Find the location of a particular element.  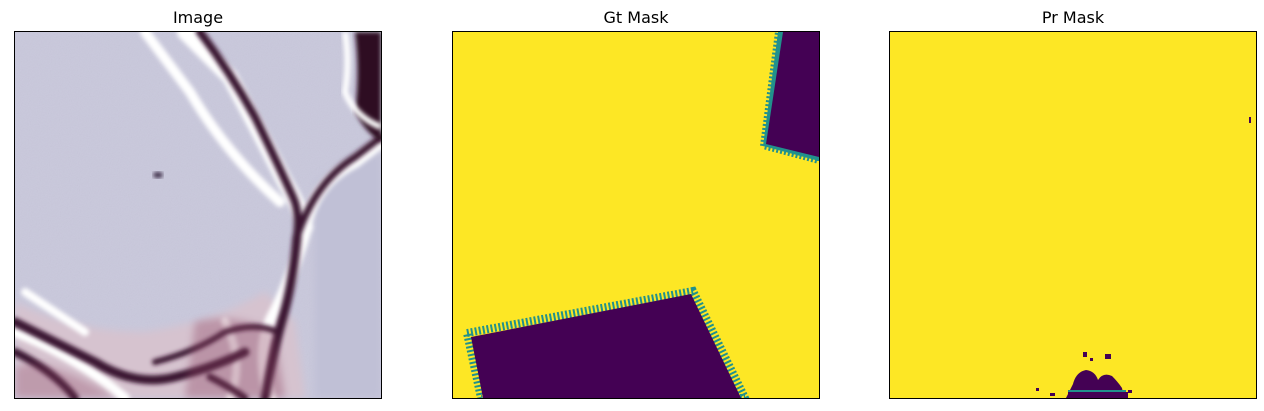

panel-title-pr-mask: Pr Mask is located at coordinates (1073, 17).